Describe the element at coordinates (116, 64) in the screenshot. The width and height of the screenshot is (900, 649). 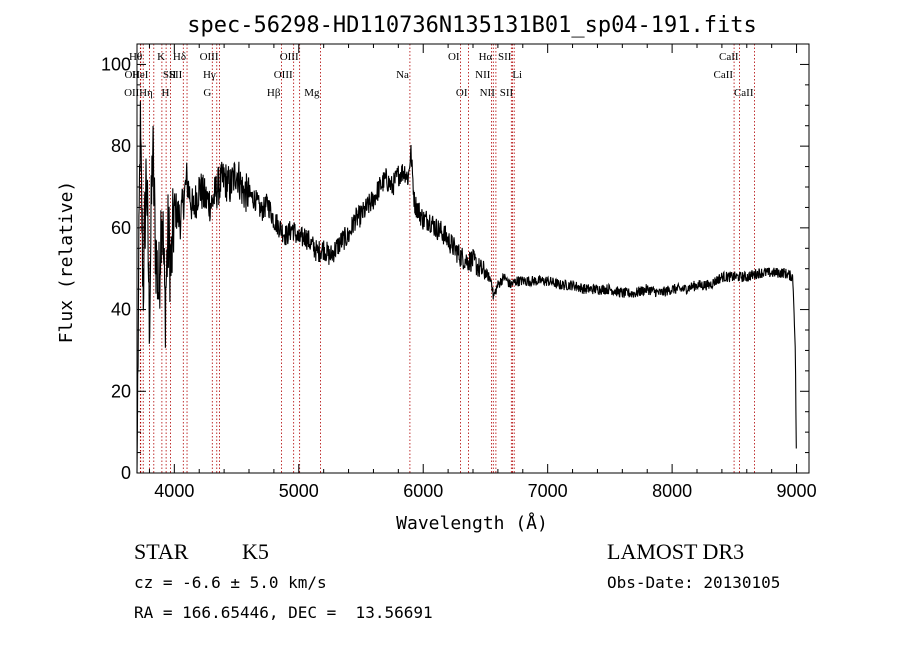
I see `y-tick-label: 100` at that location.